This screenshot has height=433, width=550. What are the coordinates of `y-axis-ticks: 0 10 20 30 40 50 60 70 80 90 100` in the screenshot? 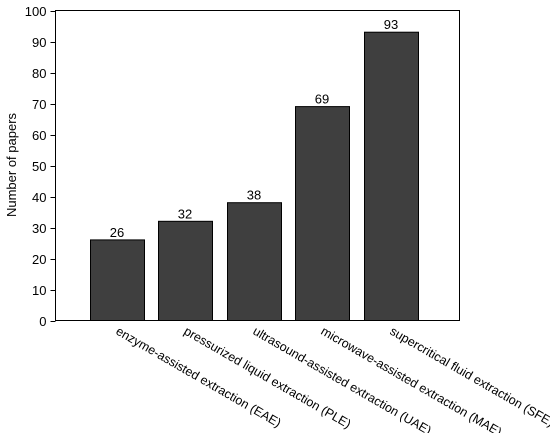 It's located at (40, 166).